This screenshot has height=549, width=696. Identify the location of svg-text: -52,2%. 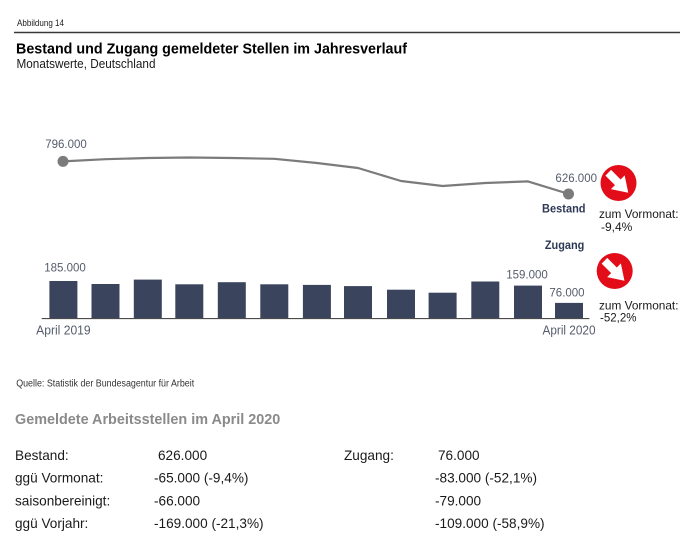
(618, 318).